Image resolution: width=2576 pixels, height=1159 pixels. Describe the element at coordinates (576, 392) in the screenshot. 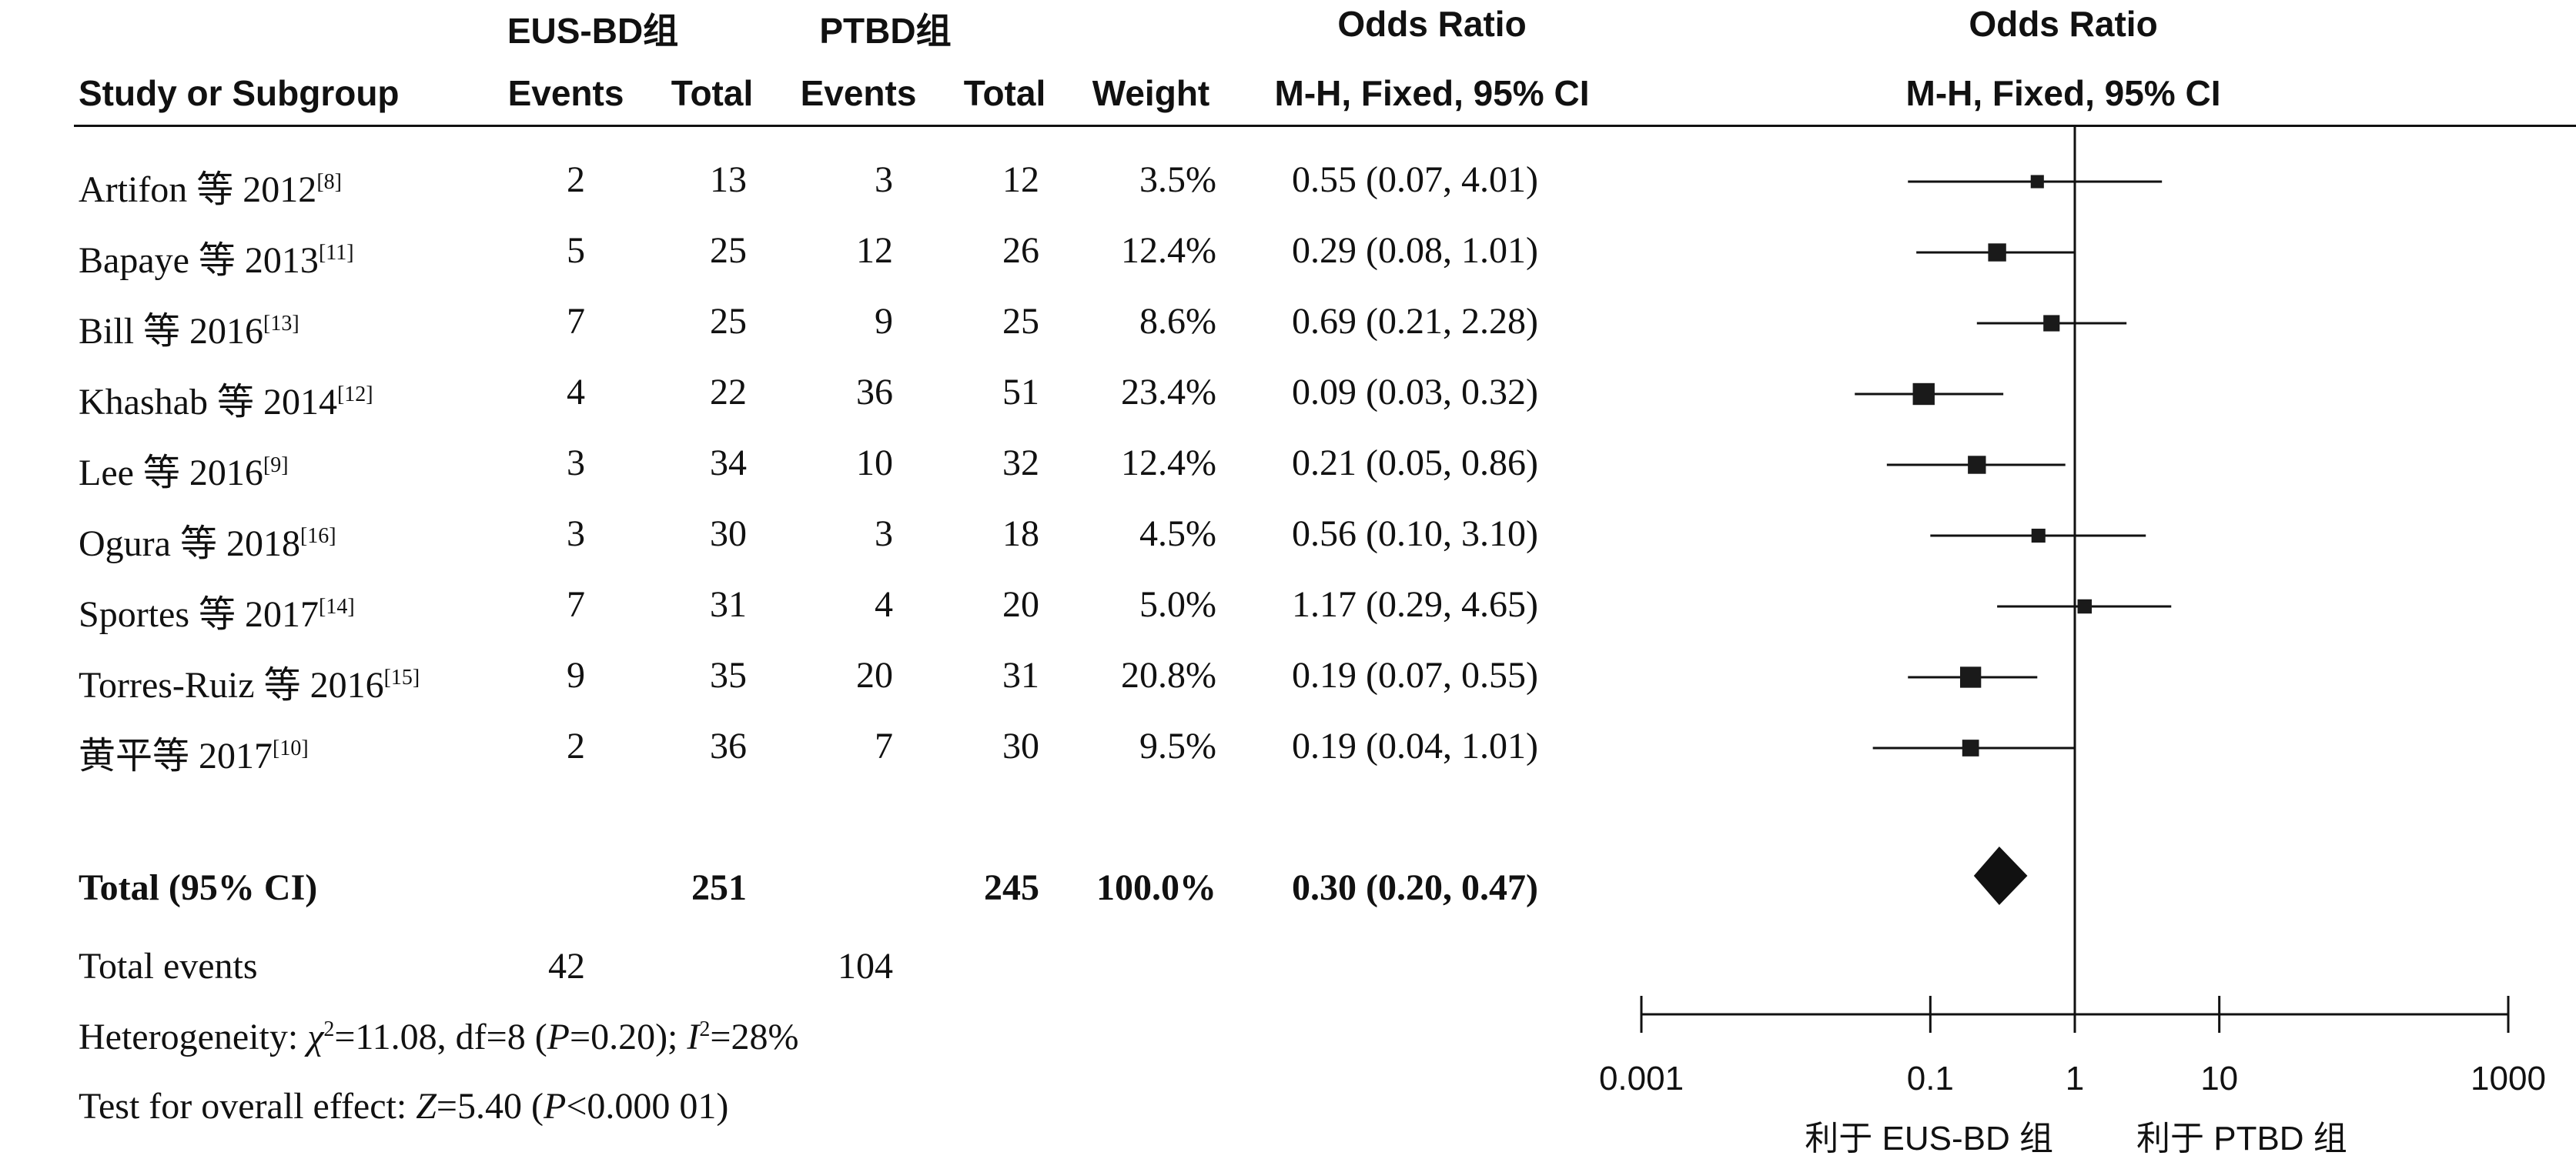

I see `events1-cell: 4` at that location.